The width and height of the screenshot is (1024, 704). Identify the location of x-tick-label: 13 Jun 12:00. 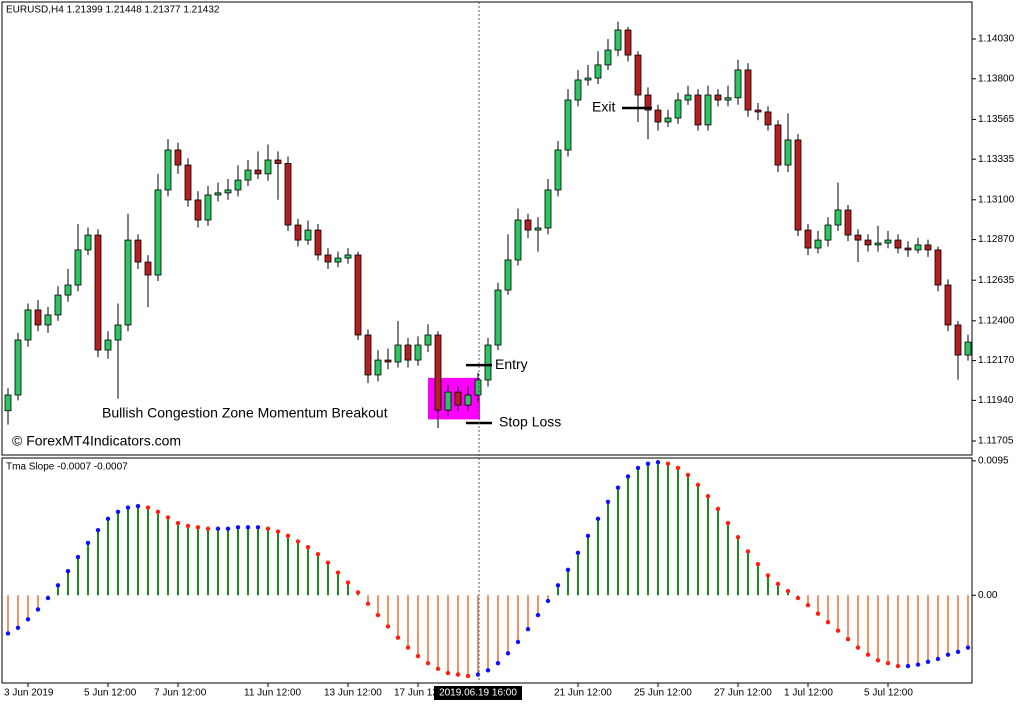
(353, 693).